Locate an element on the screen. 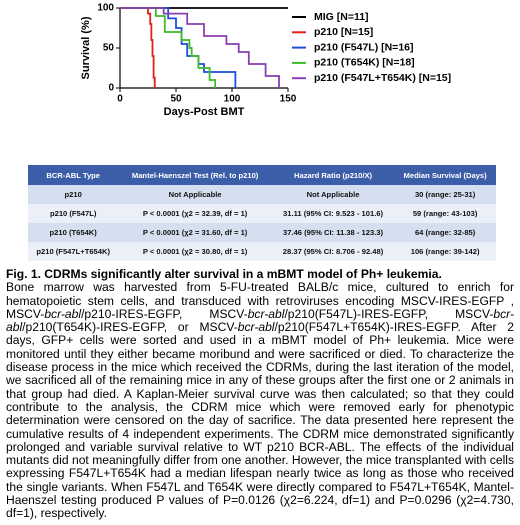 The height and width of the screenshot is (525, 520). table-cell: P < 0.0001 (χ2 = 32.39, df = 1) is located at coordinates (195, 213).